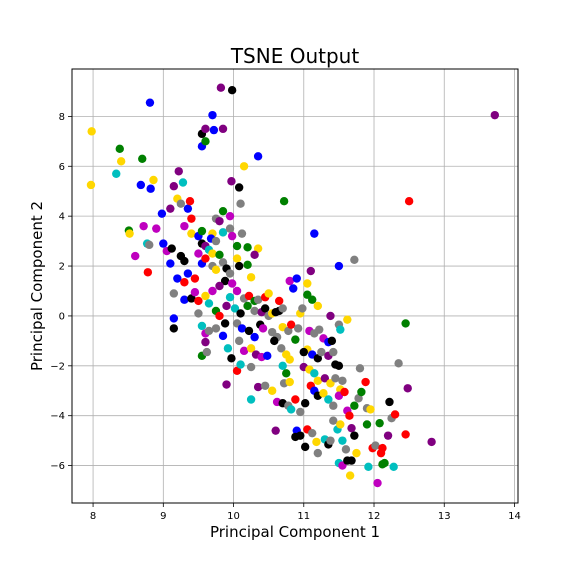 The width and height of the screenshot is (576, 576). Describe the element at coordinates (514, 516) in the screenshot. I see `x-tick-label: 14` at that location.